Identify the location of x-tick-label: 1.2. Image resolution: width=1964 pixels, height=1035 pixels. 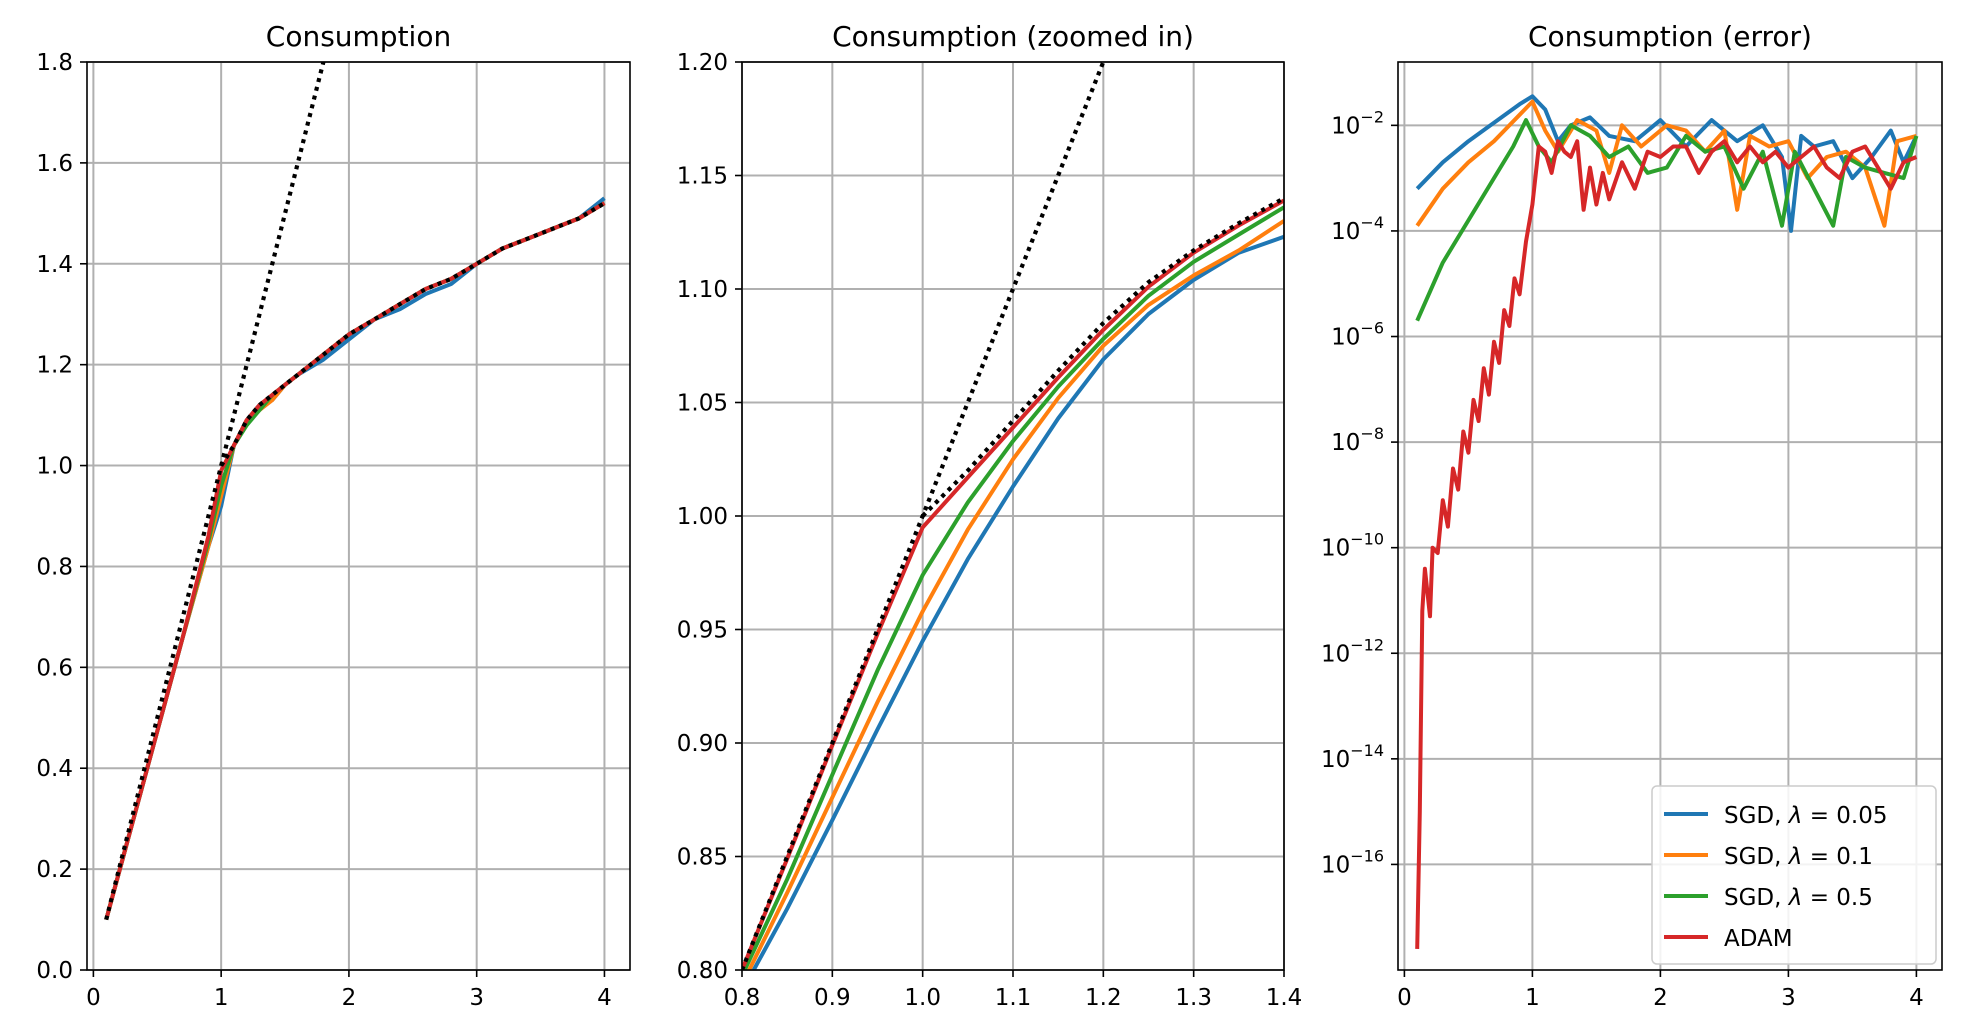
(1103, 998).